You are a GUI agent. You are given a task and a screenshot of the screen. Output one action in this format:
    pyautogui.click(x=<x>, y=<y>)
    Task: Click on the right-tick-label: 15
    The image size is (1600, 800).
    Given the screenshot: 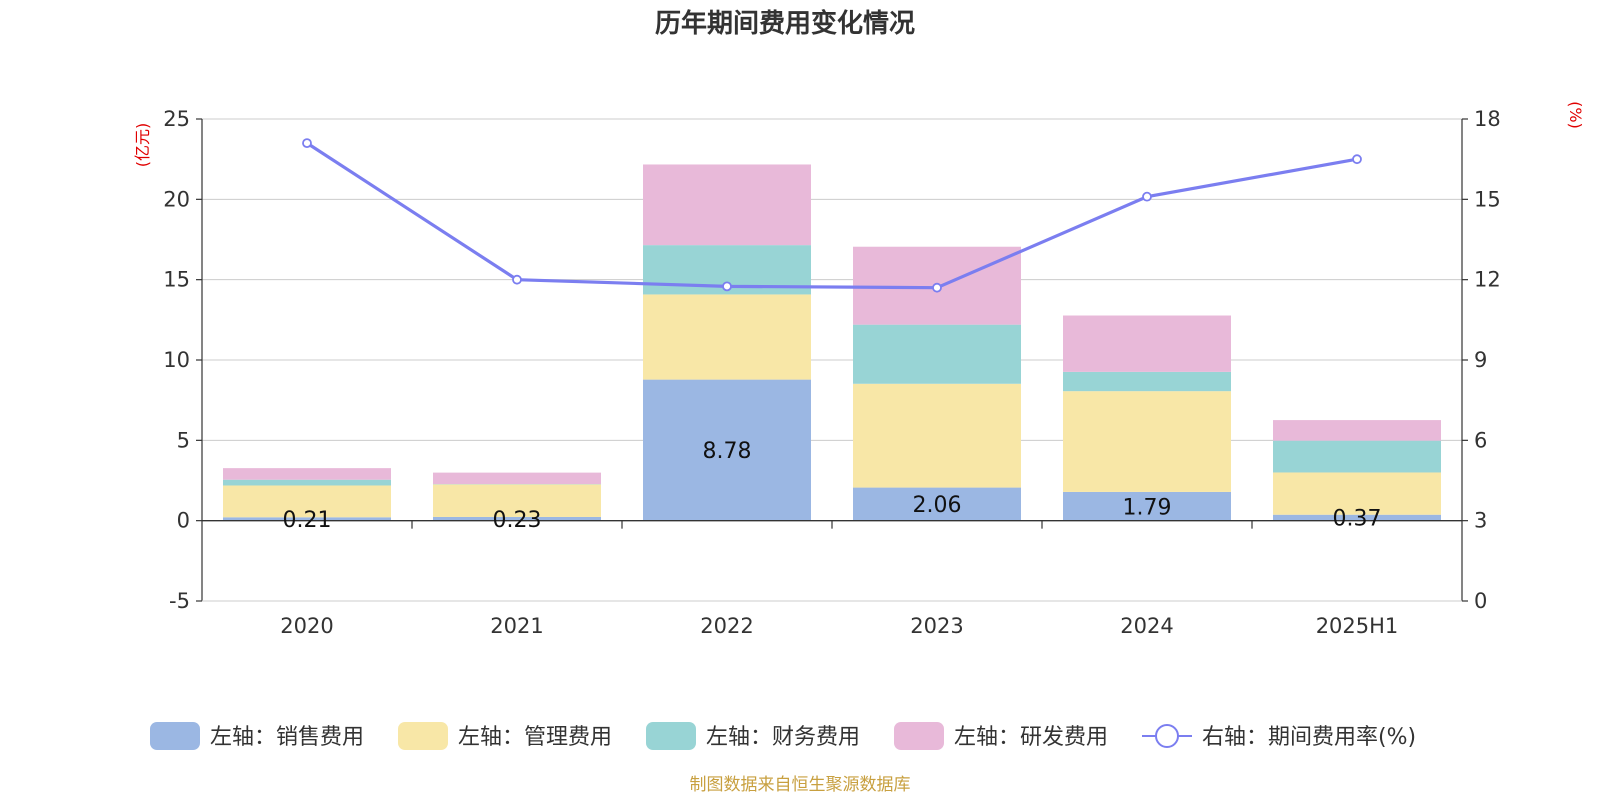 What is the action you would take?
    pyautogui.click(x=1487, y=199)
    